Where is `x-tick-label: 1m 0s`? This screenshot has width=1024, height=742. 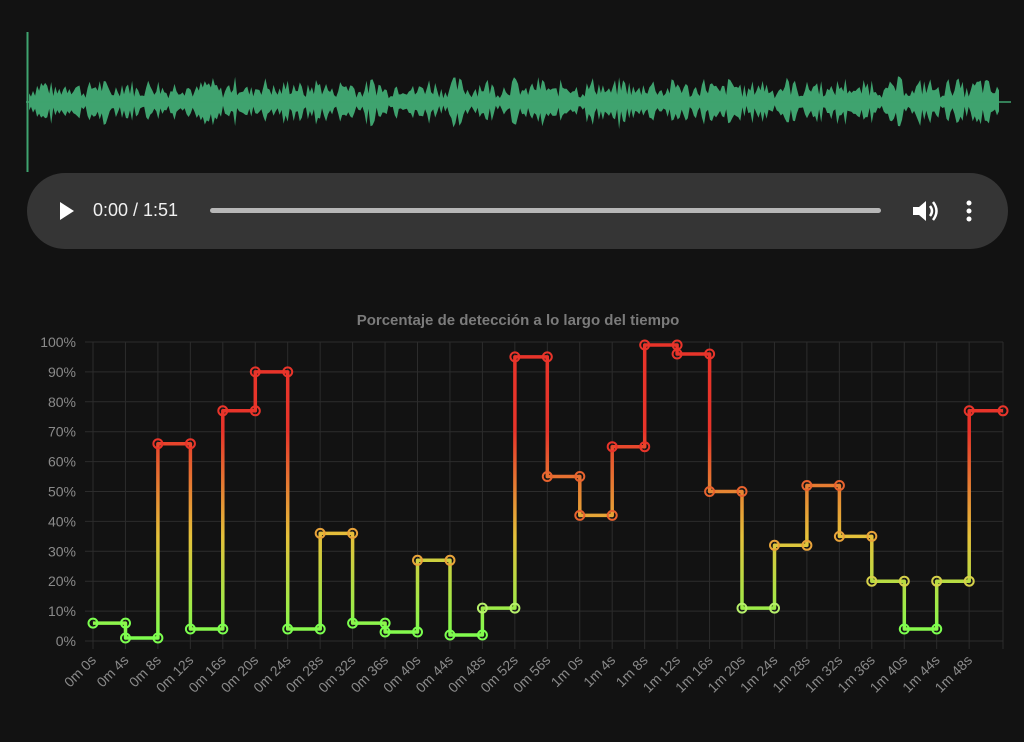 x-tick-label: 1m 0s is located at coordinates (567, 671).